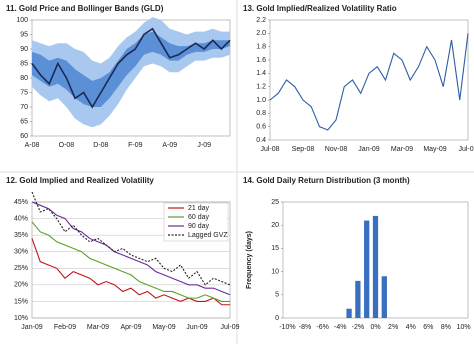  I want to click on y-tick-label: 30%, so click(21, 252).